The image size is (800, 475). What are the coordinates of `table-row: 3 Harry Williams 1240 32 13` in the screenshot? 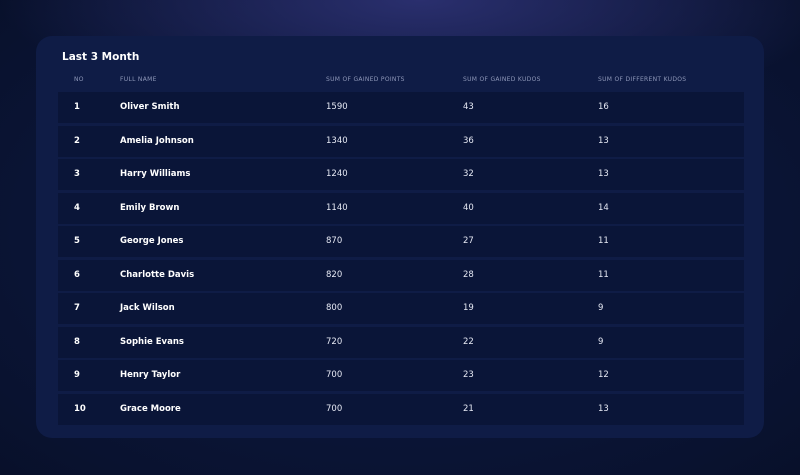 It's located at (401, 174).